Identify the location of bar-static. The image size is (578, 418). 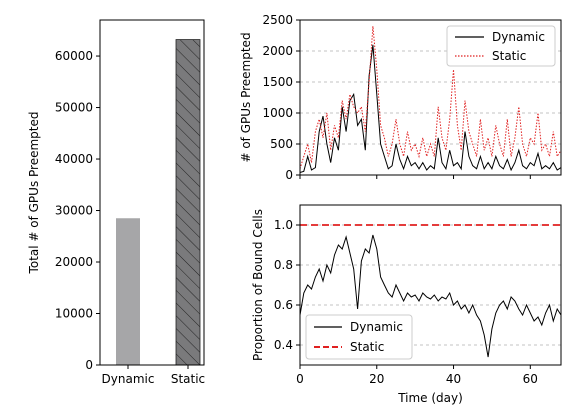
(188, 202).